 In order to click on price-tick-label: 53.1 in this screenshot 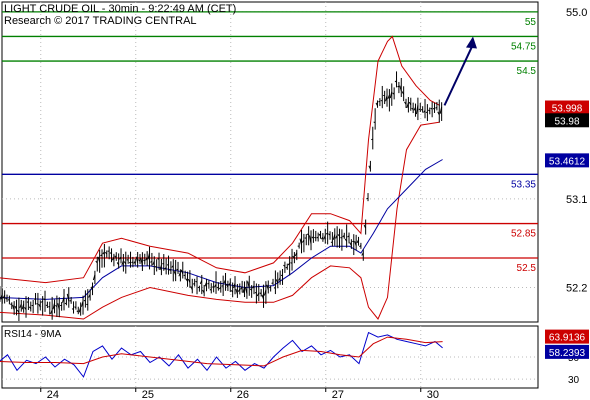, I will do `click(576, 200)`.